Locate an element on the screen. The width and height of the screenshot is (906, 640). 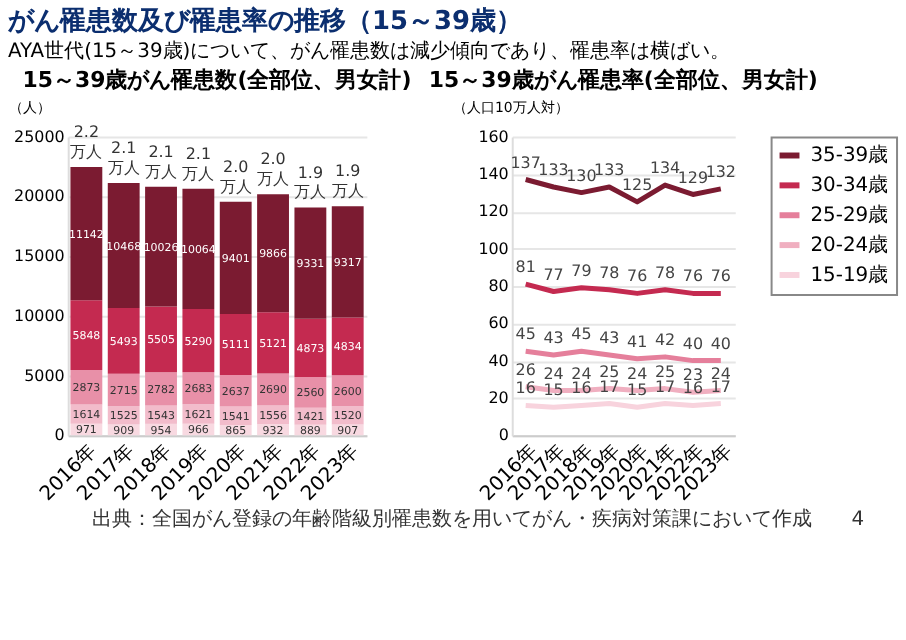
y-tick-label: 20 is located at coordinates (498, 397).